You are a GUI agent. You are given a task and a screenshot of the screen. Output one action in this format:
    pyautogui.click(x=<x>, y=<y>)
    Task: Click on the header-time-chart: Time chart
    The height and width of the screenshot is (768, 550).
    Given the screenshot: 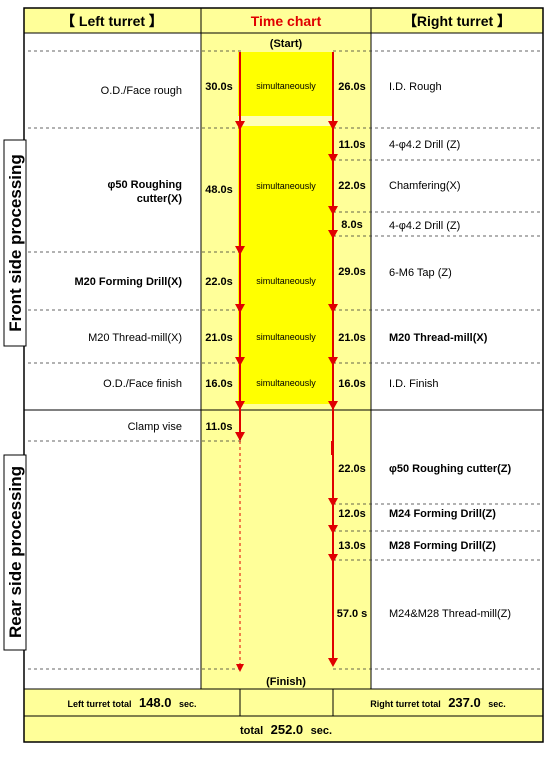 What is the action you would take?
    pyautogui.click(x=286, y=21)
    